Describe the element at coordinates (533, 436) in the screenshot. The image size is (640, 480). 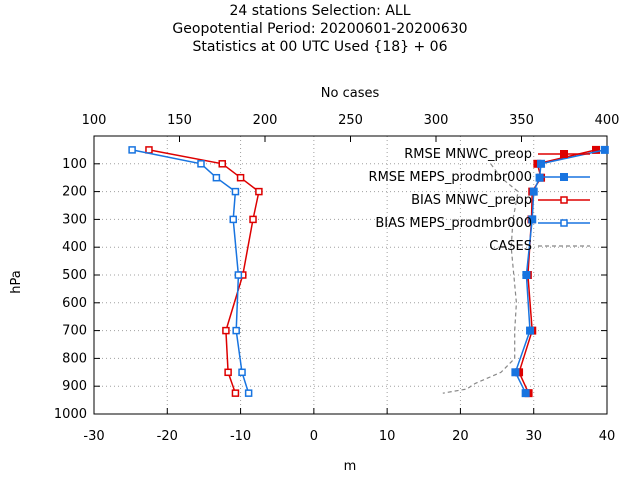
I see `x-tick-label: 30` at that location.